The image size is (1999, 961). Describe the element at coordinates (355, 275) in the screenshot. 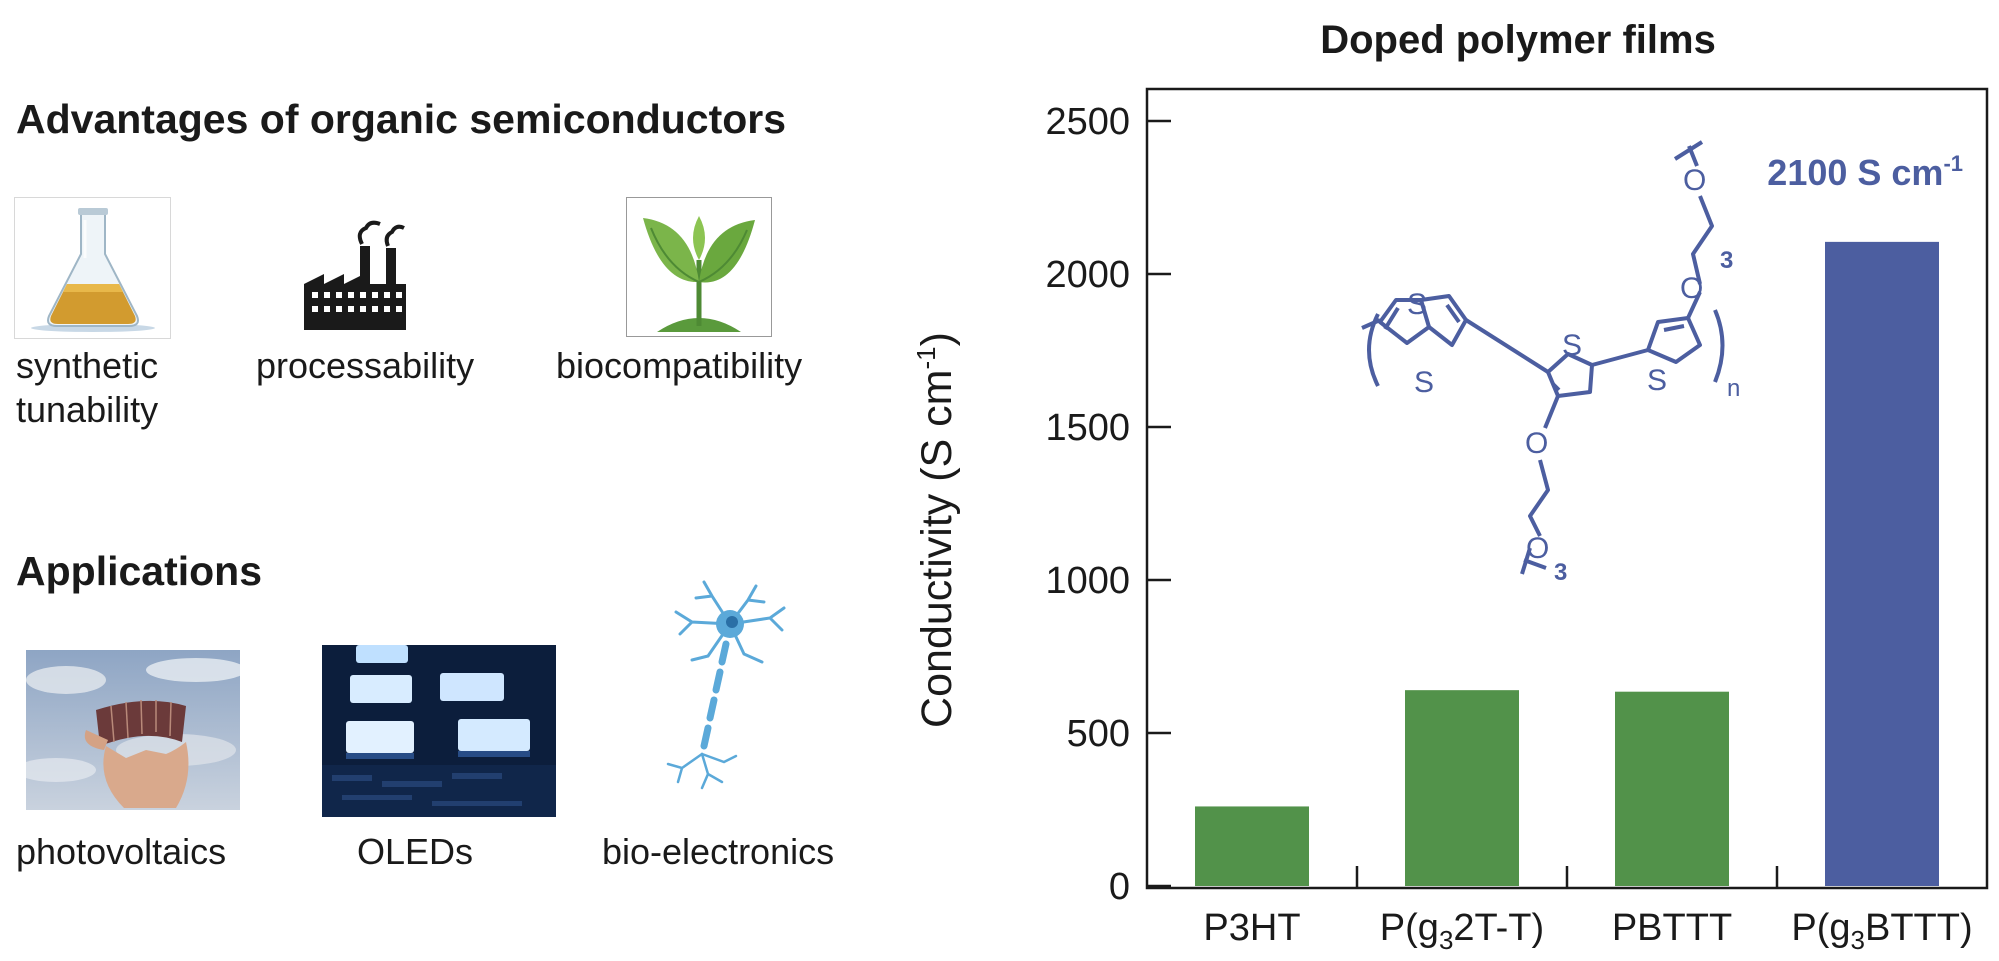

I see `factory-icon` at that location.